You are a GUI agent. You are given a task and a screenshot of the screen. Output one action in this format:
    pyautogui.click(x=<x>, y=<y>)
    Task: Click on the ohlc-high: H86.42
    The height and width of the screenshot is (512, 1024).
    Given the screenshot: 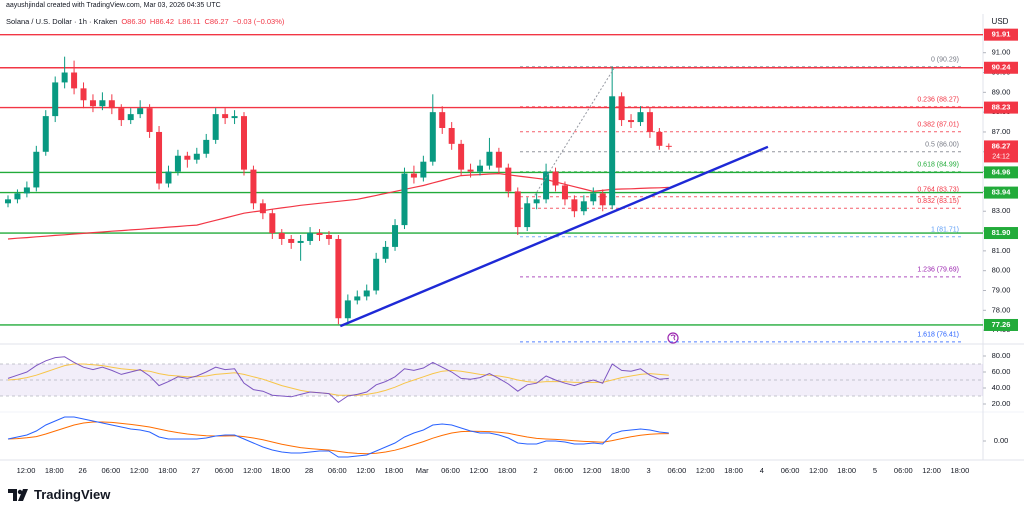 What is the action you would take?
    pyautogui.click(x=162, y=21)
    